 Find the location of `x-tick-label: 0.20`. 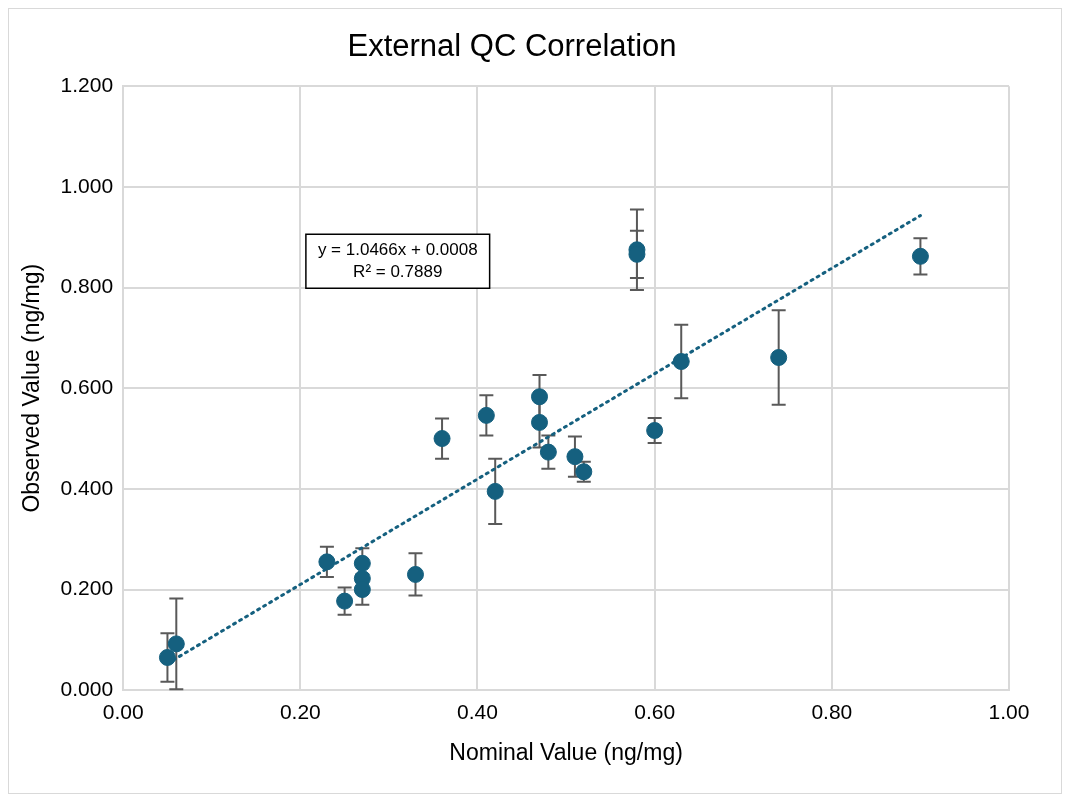

x-tick-label: 0.20 is located at coordinates (300, 711).